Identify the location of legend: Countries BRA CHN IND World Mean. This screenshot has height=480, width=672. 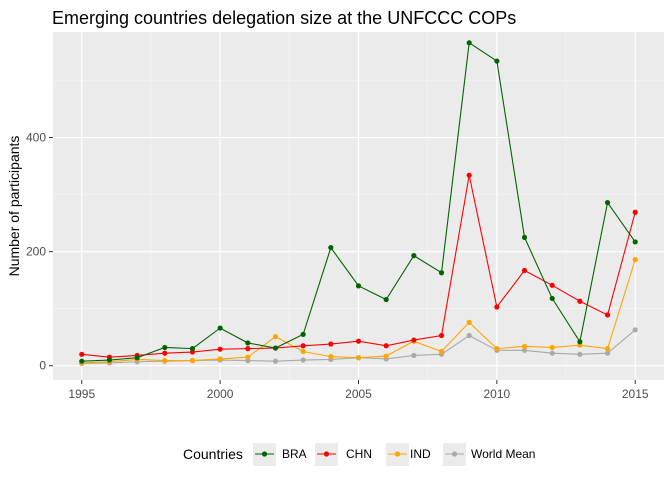
(359, 454).